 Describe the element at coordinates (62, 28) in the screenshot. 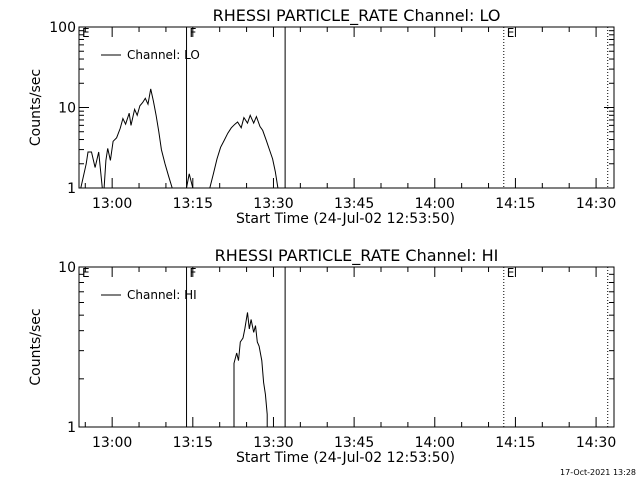

I see `y-tick-label: 100` at that location.